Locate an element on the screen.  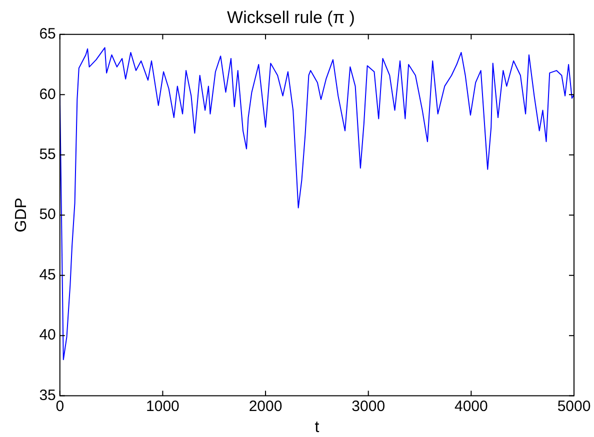
x-tick-label: 0 is located at coordinates (60, 406).